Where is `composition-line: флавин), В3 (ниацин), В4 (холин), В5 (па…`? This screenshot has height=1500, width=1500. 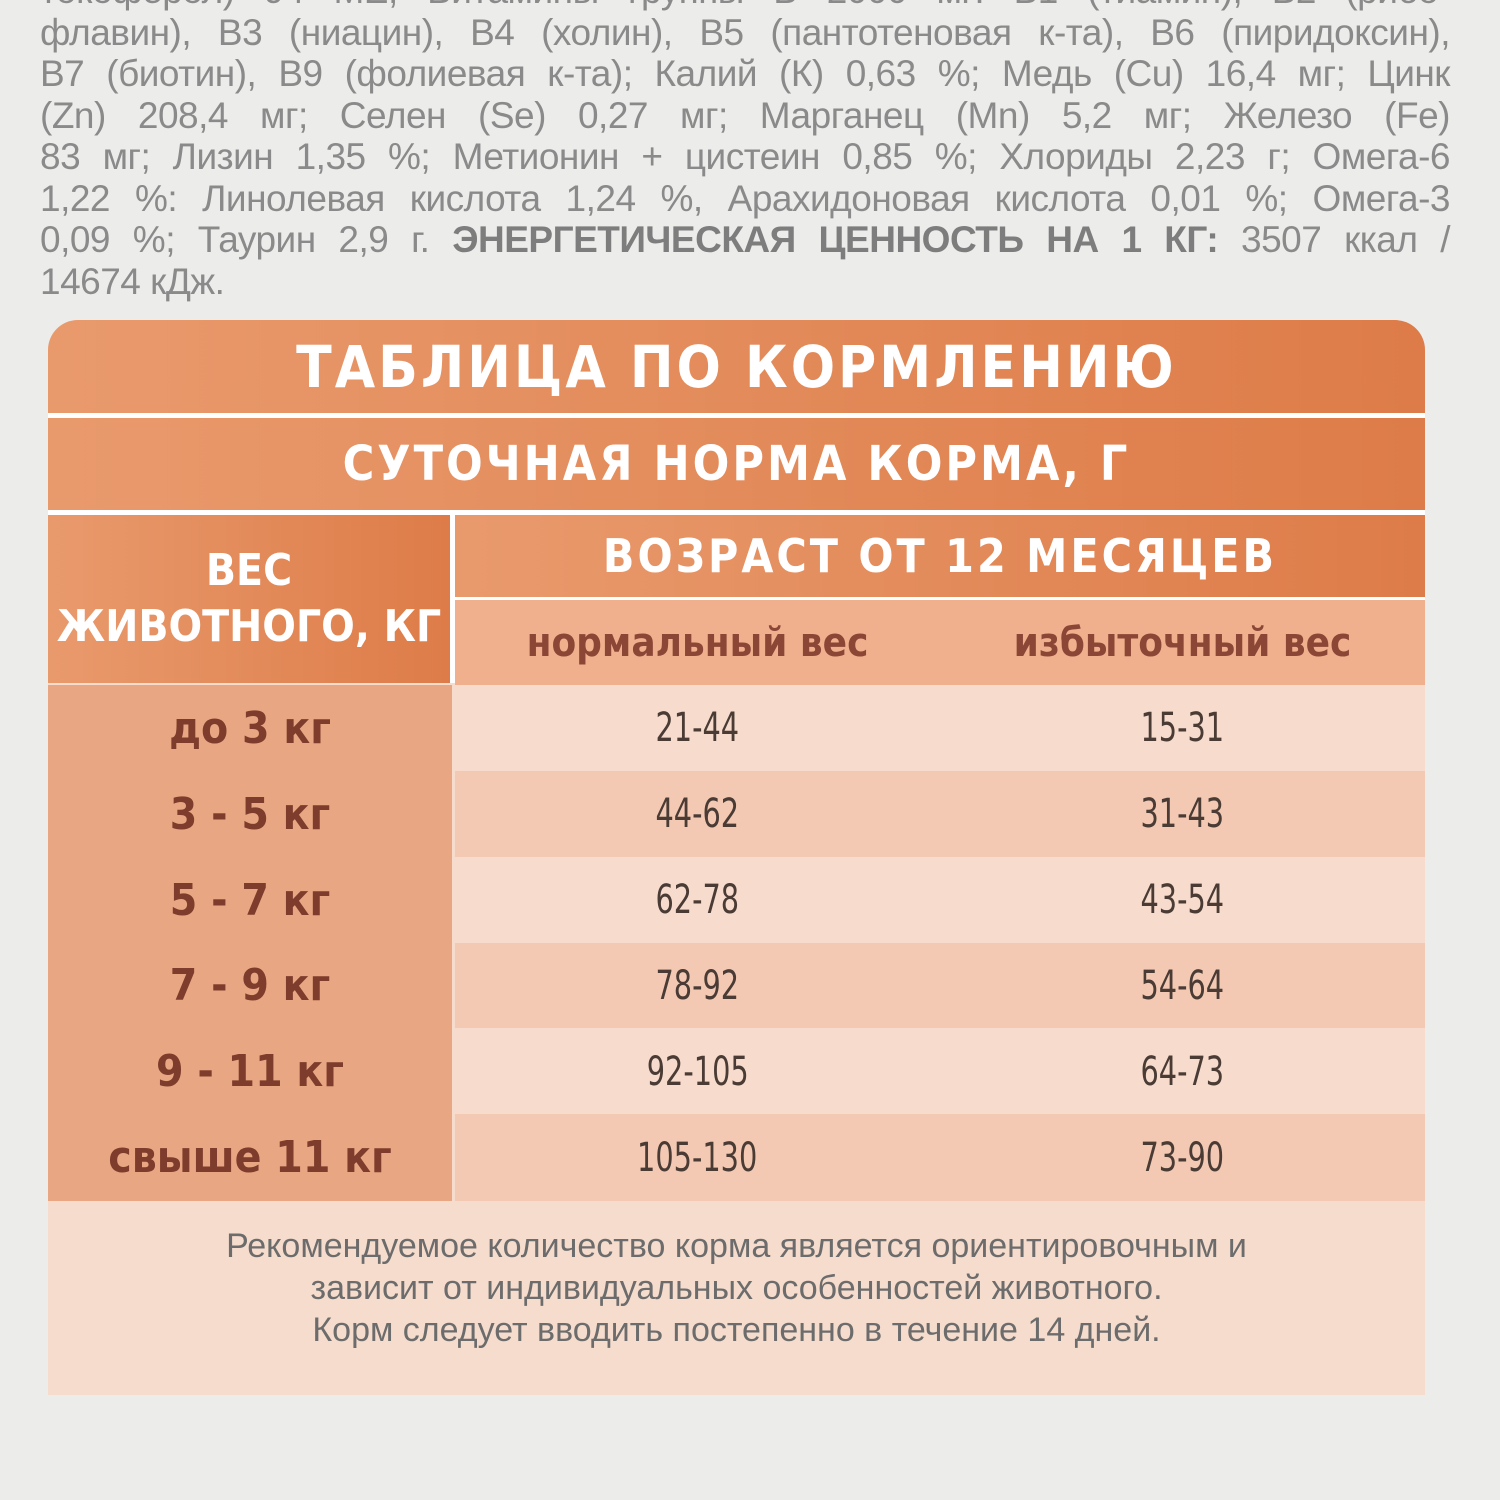 composition-line: флавин), В3 (ниацин), В4 (холин), В5 (па… is located at coordinates (745, 32).